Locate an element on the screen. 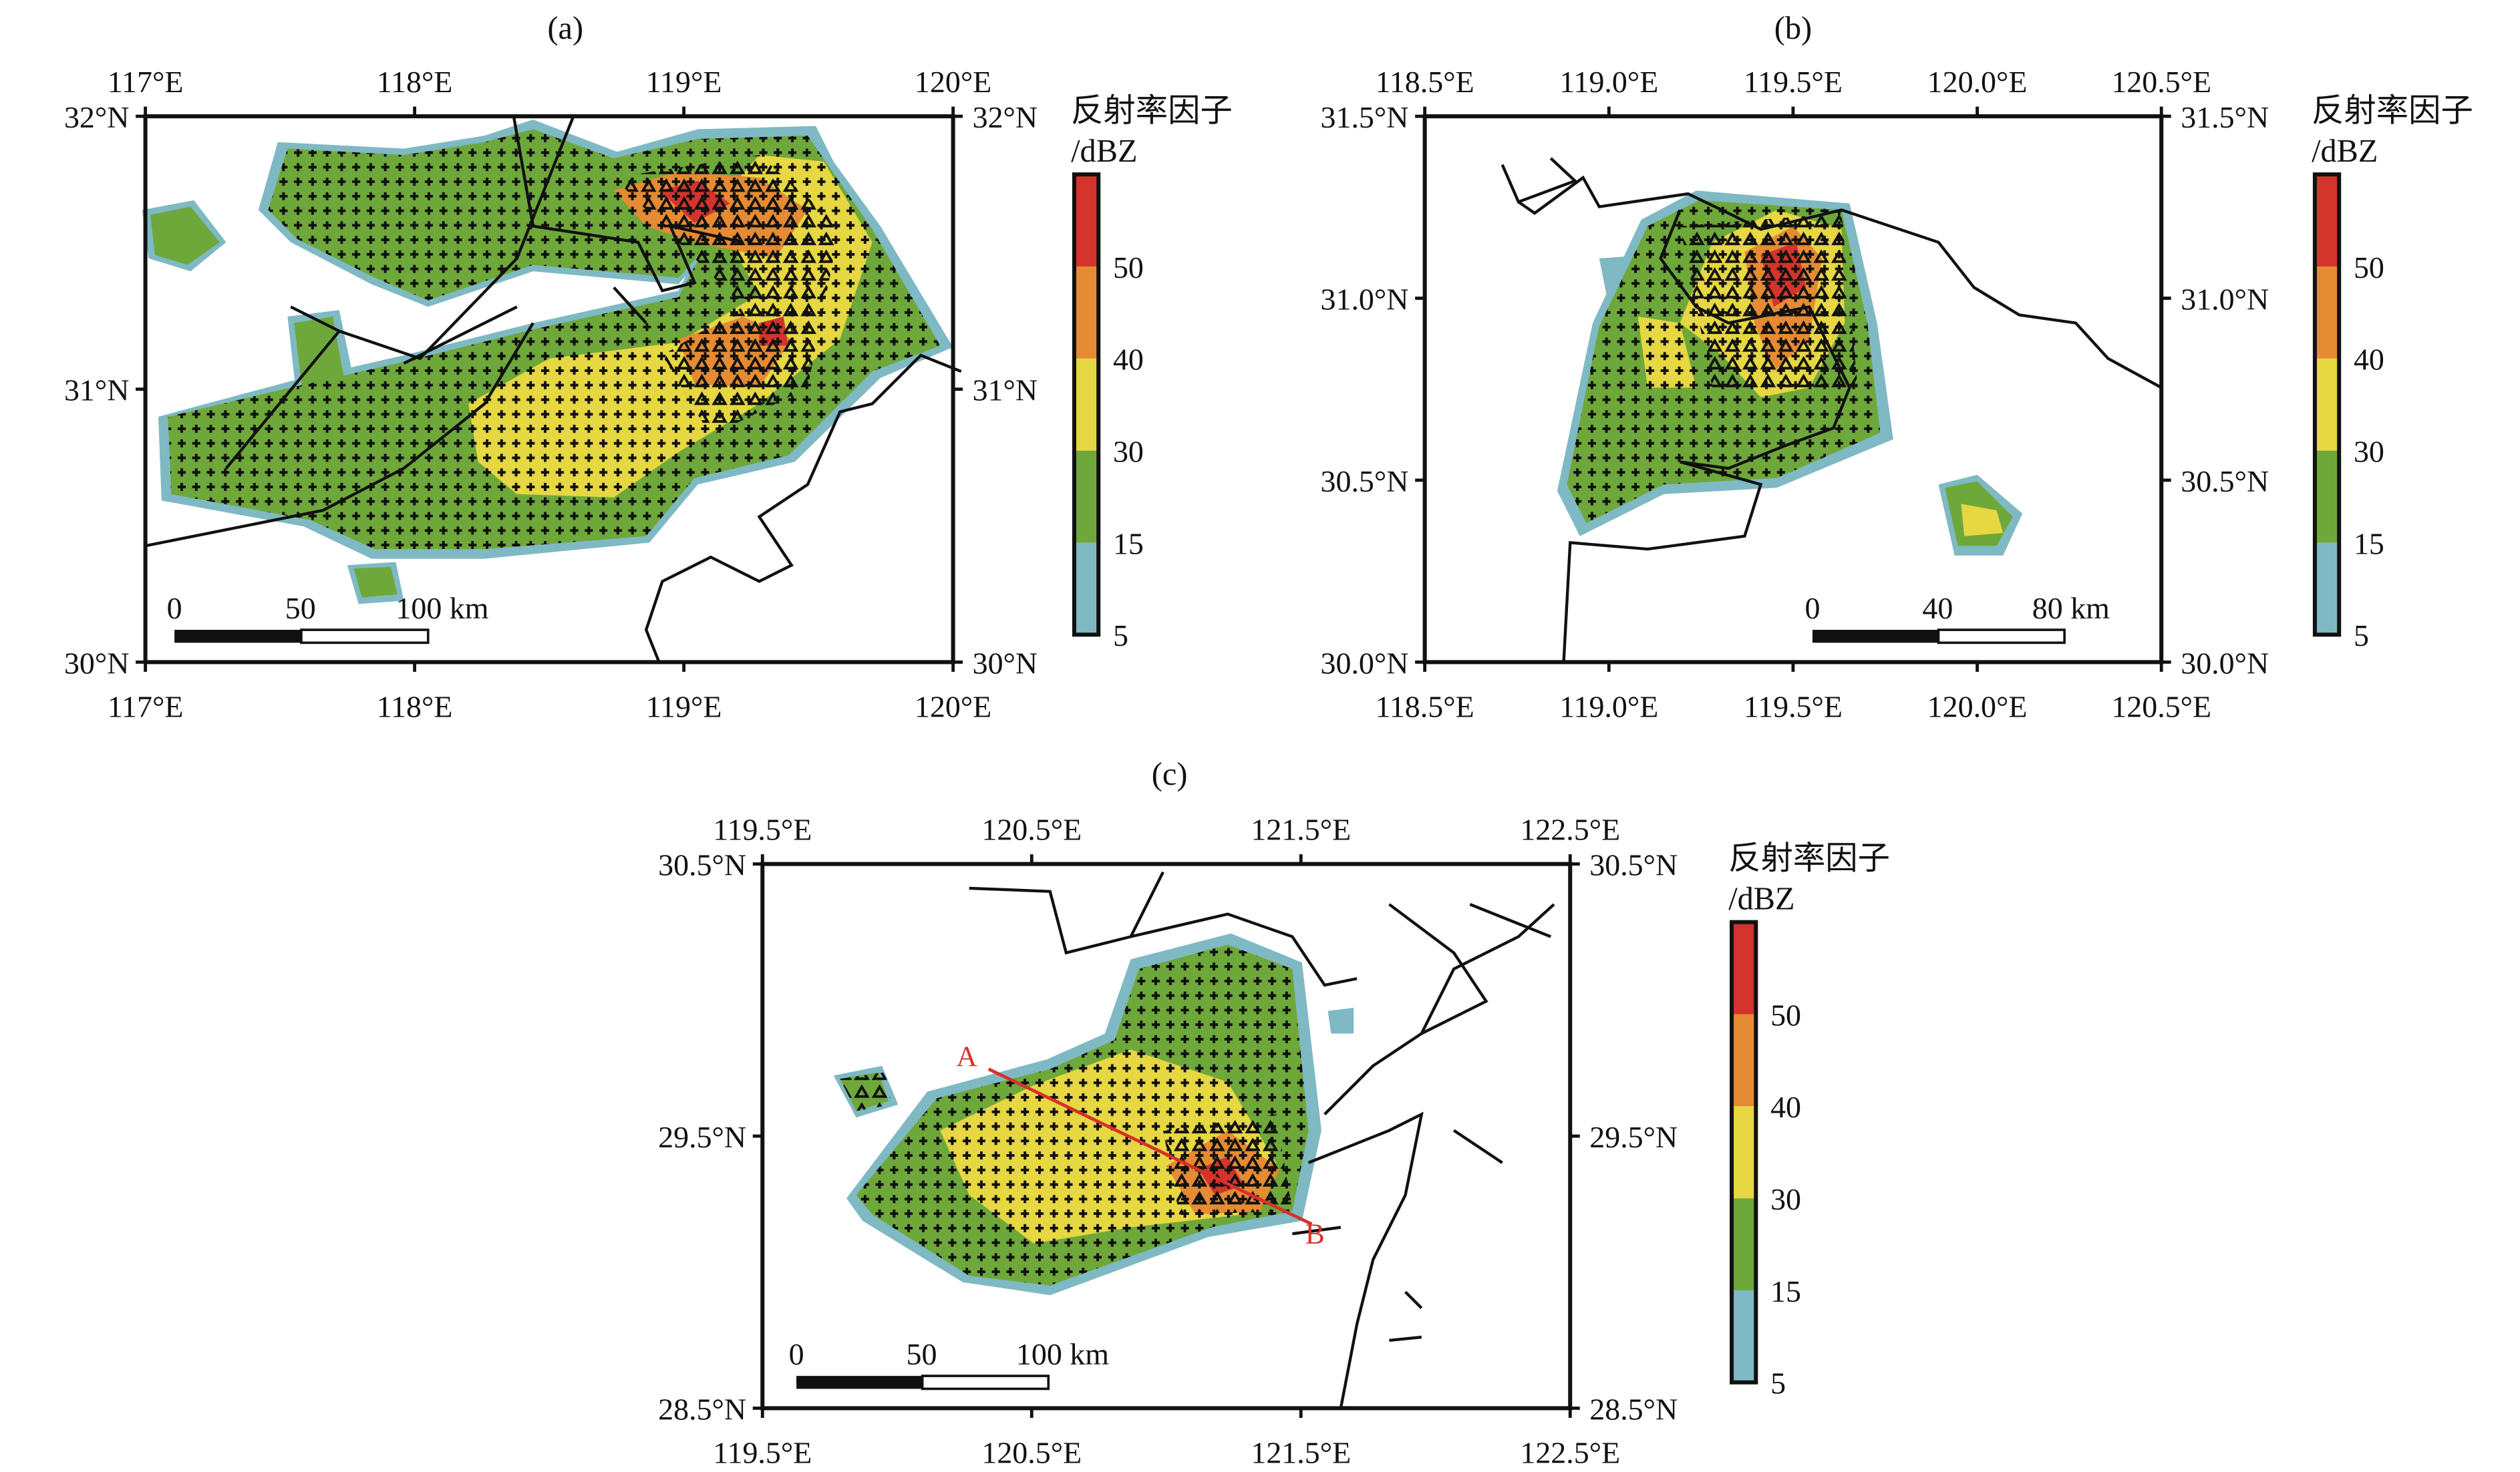  lon-tick-label-top: 121.5°E is located at coordinates (1301, 829).